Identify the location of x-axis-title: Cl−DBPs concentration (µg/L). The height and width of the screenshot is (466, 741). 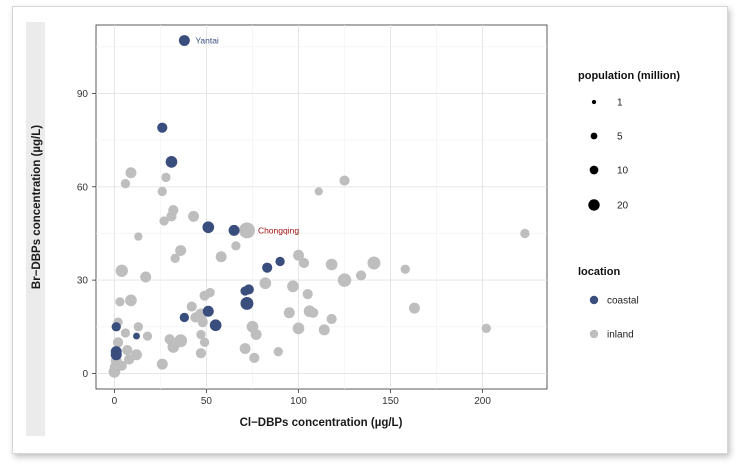
(321, 423).